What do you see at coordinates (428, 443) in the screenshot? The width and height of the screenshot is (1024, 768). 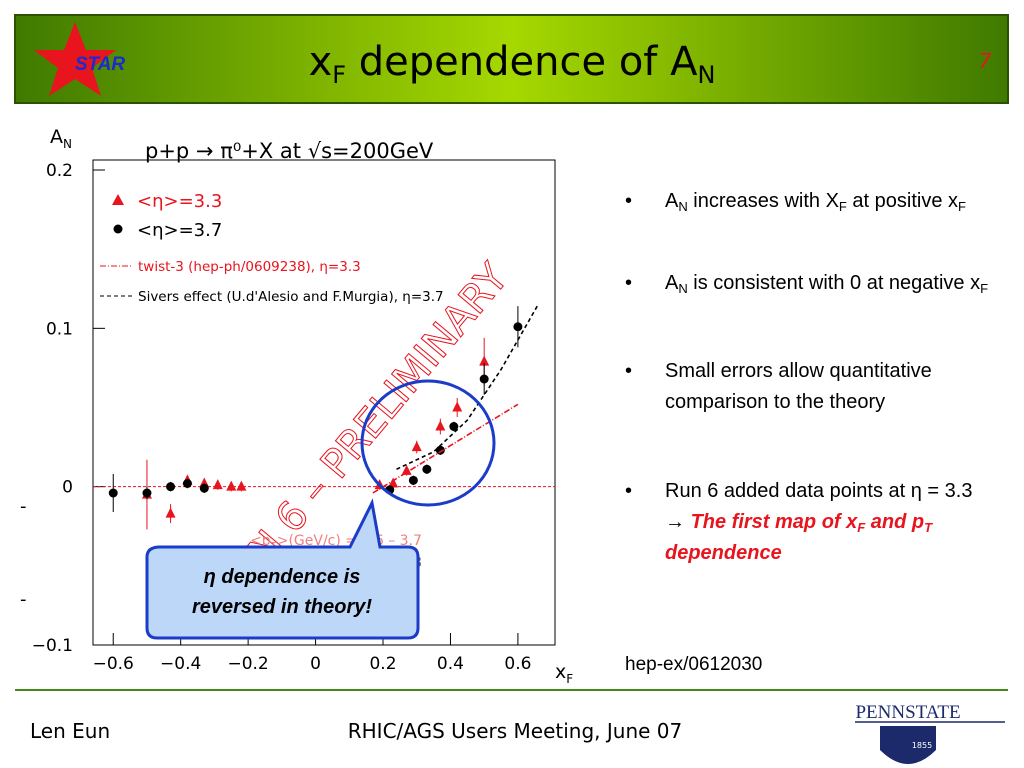 I see `highlight-ellipse` at bounding box center [428, 443].